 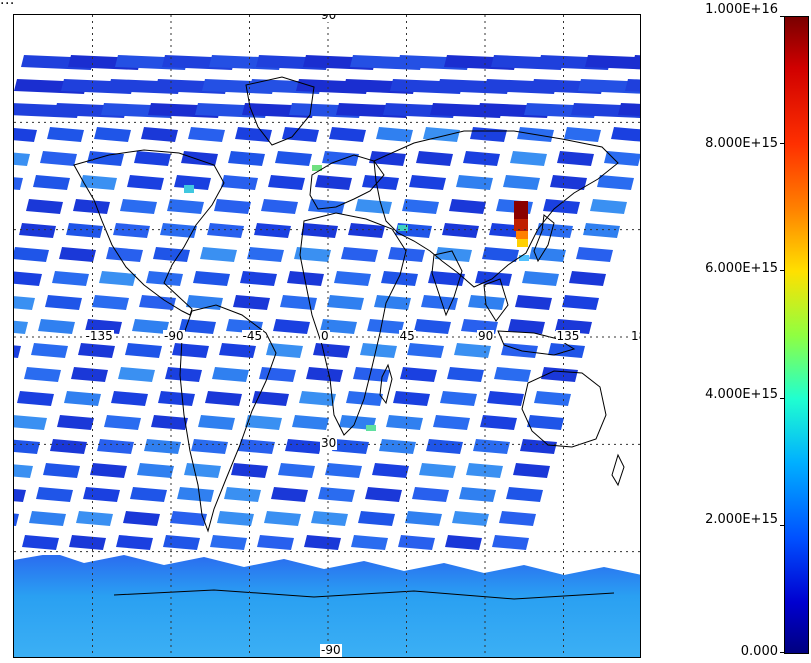 What do you see at coordinates (329, 18) in the screenshot?
I see `latitude-label: 90` at bounding box center [329, 18].